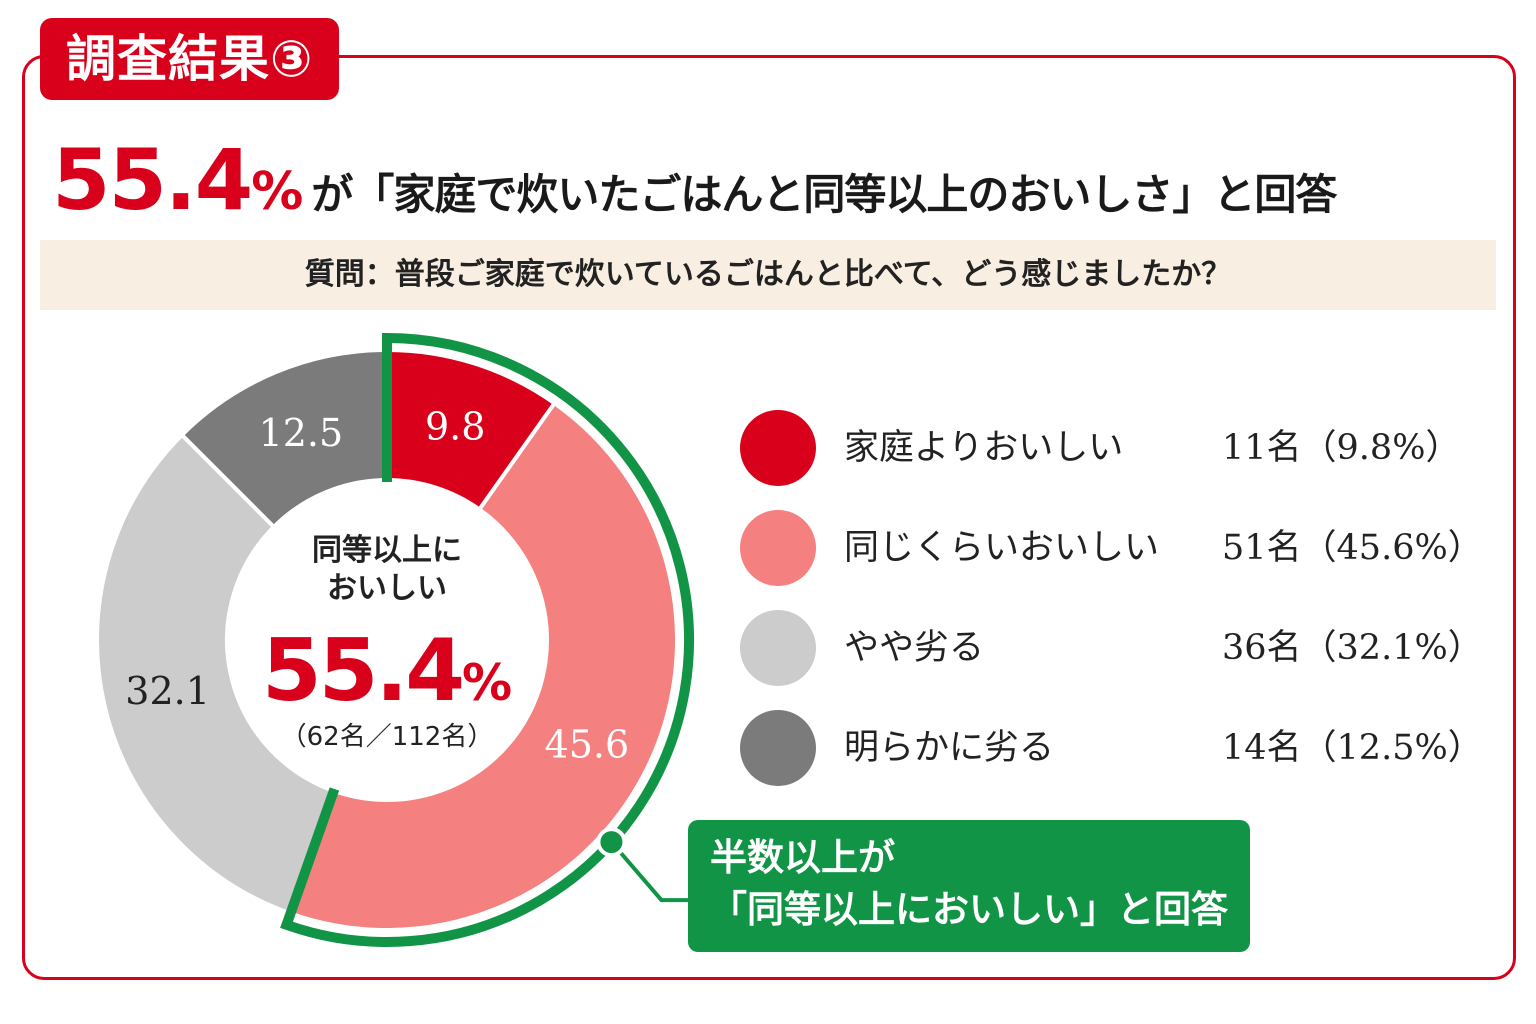 This screenshot has width=1536, height=1024. Describe the element at coordinates (387, 737) in the screenshot. I see `center-sub: （62名／112名）` at that location.